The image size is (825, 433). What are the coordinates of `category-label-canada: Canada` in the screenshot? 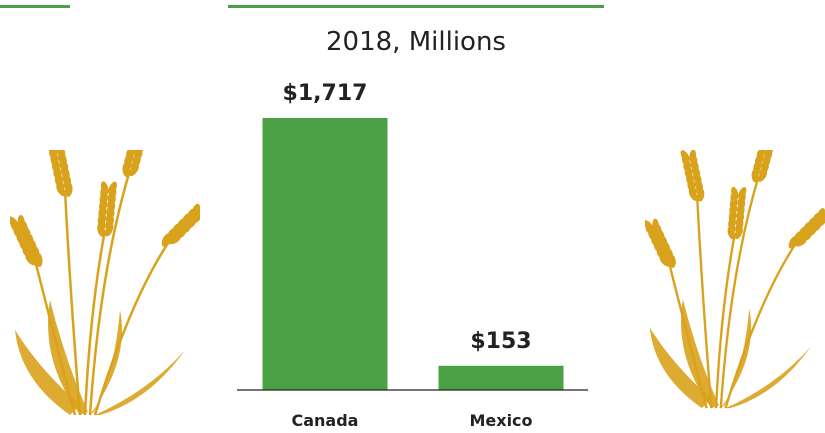 It's located at (325, 420).